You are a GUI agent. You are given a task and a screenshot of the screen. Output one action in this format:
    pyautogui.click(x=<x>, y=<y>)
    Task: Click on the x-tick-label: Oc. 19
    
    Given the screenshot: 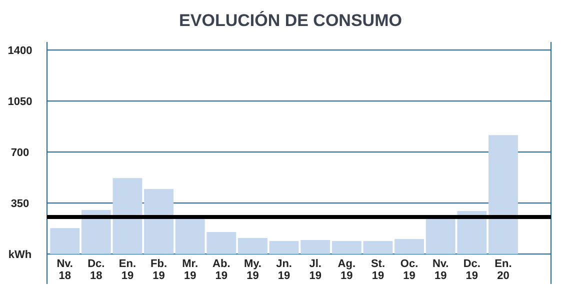 What is the action you would take?
    pyautogui.click(x=409, y=270)
    